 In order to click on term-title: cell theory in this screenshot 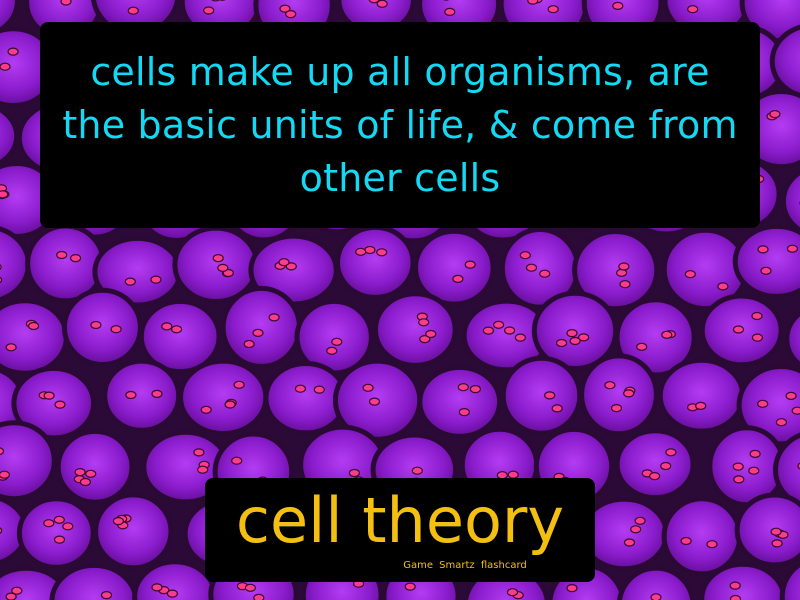, I will do `click(400, 520)`.